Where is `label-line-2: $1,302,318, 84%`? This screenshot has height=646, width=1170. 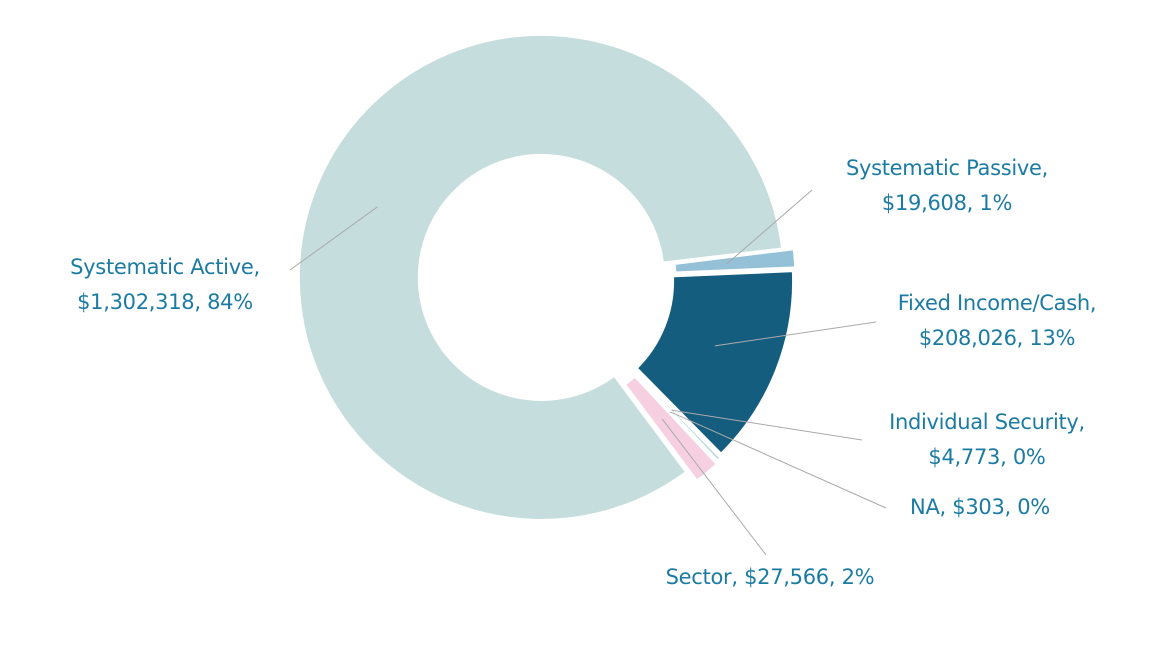
label-line-2: $1,302,318, 84% is located at coordinates (165, 302).